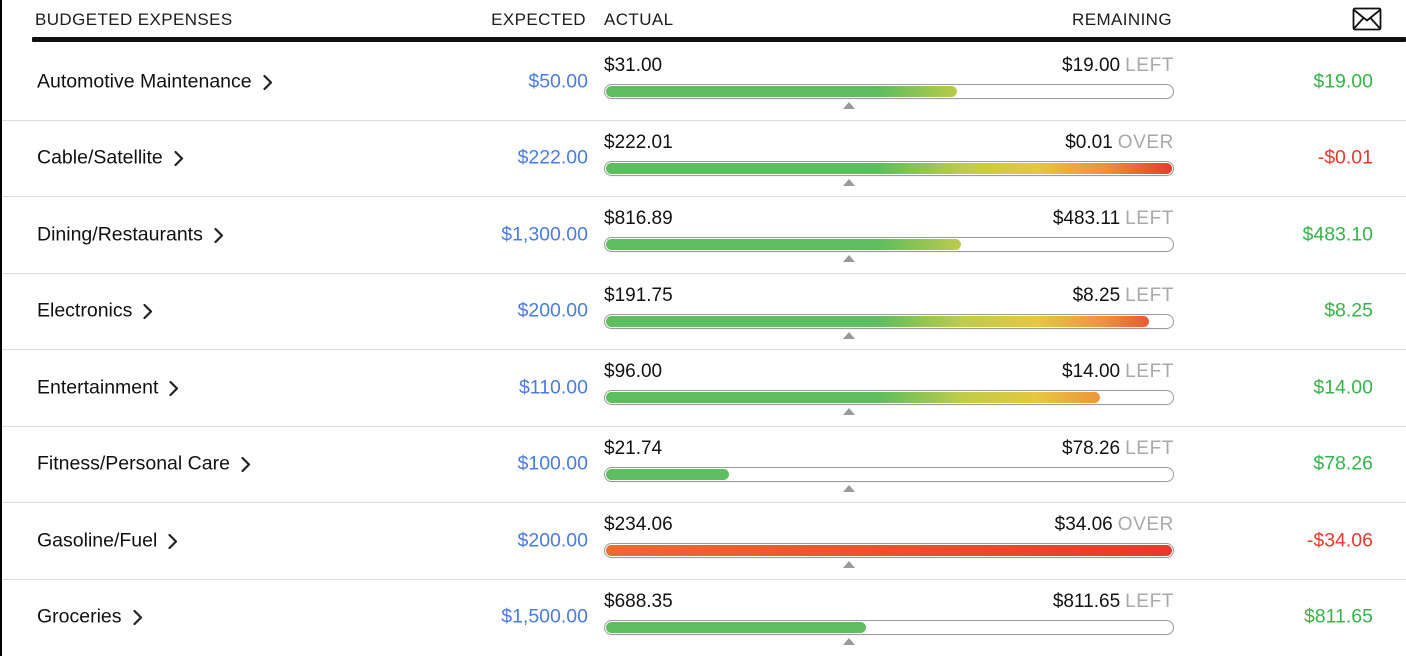 This screenshot has width=1406, height=656. Describe the element at coordinates (1123, 296) in the screenshot. I see `remaining-status: $8.25 LEFT` at that location.